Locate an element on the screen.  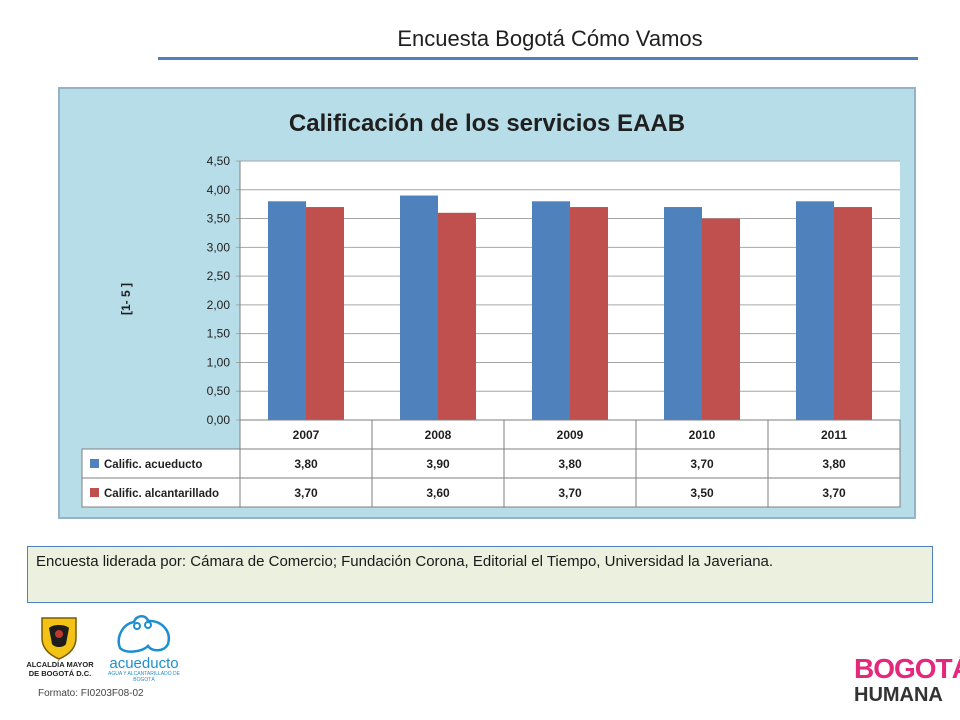
acueducto-logo-text: acueducto is located at coordinates (144, 663).